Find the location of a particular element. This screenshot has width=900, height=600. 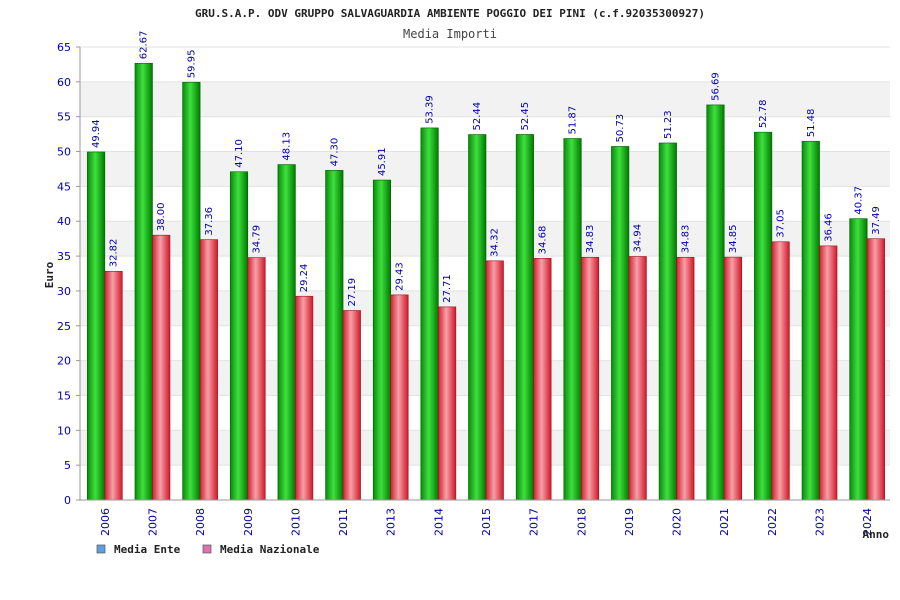

y-tick-label: 40 is located at coordinates (64, 221).